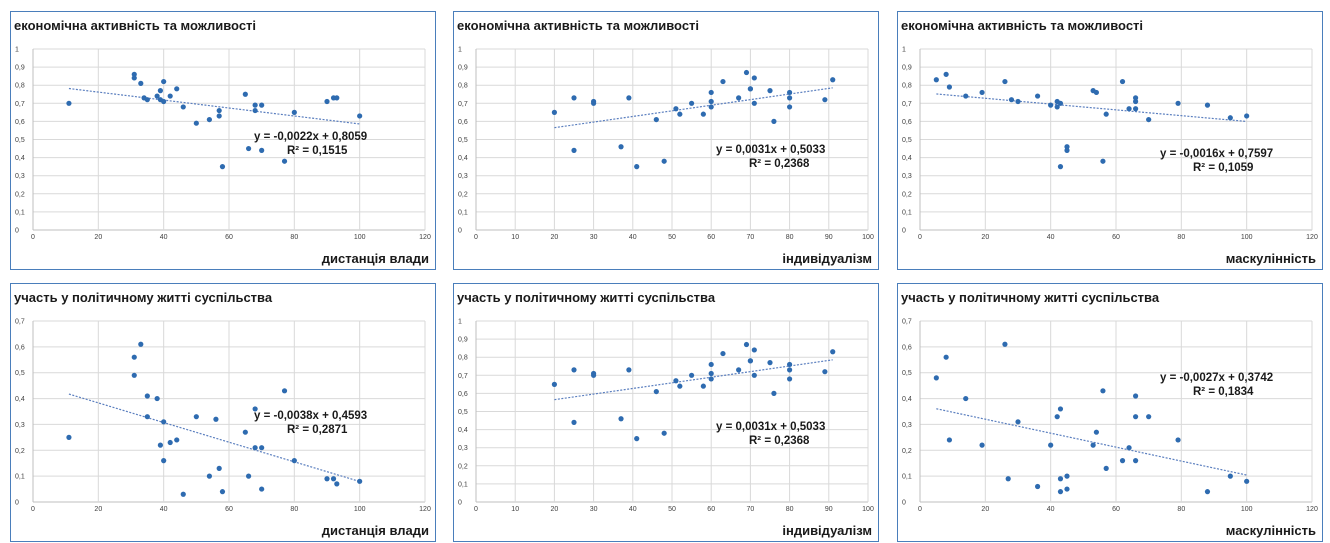 The width and height of the screenshot is (1330, 543). Describe the element at coordinates (98, 509) in the screenshot. I see `x-tick-label: 20` at that location.